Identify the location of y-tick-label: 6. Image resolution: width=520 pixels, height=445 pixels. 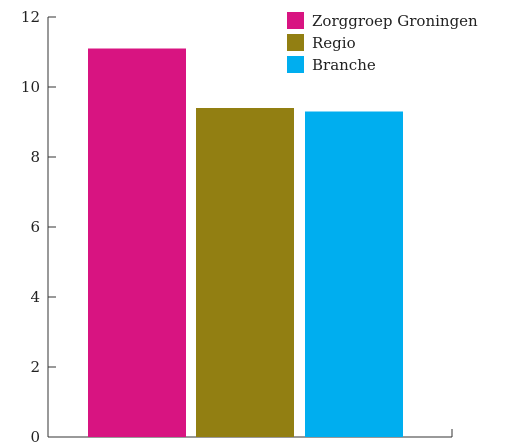
(35, 227).